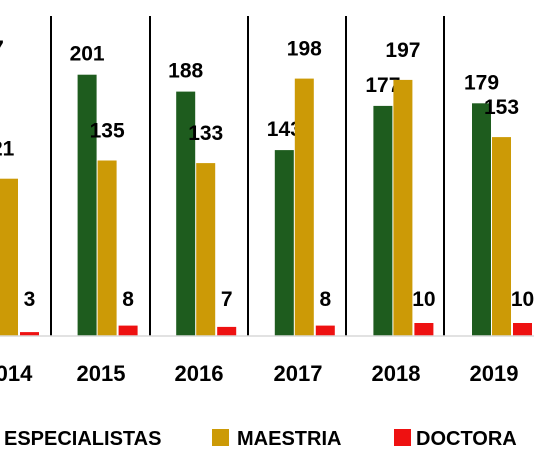  What do you see at coordinates (304, 49) in the screenshot?
I see `data-label-maestria-2017: 198` at bounding box center [304, 49].